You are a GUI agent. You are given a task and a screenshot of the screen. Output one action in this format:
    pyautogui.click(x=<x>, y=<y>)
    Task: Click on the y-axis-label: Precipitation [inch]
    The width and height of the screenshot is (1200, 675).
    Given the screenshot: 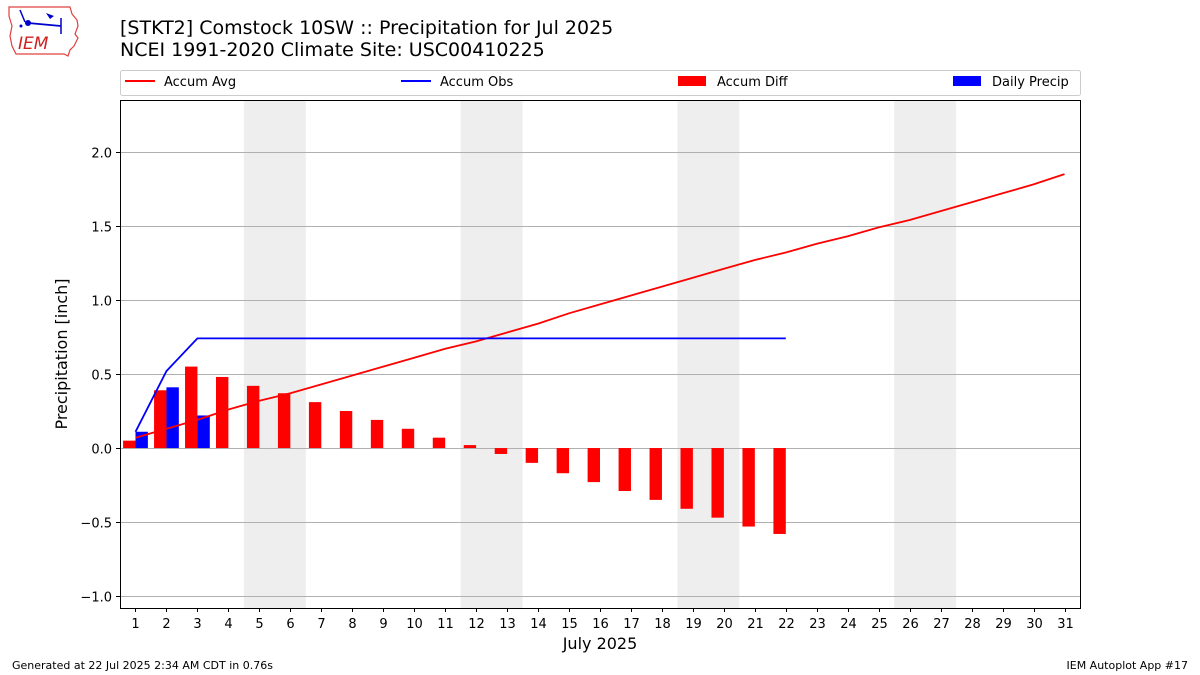 What is the action you would take?
    pyautogui.click(x=61, y=353)
    